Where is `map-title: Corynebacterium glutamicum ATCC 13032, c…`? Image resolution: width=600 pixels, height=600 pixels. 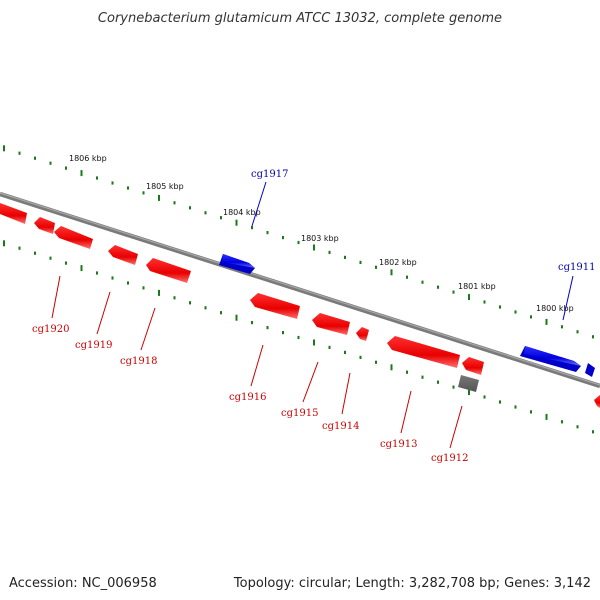
map-title: Corynebacterium glutamicum ATCC 13032, c… is located at coordinates (300, 18).